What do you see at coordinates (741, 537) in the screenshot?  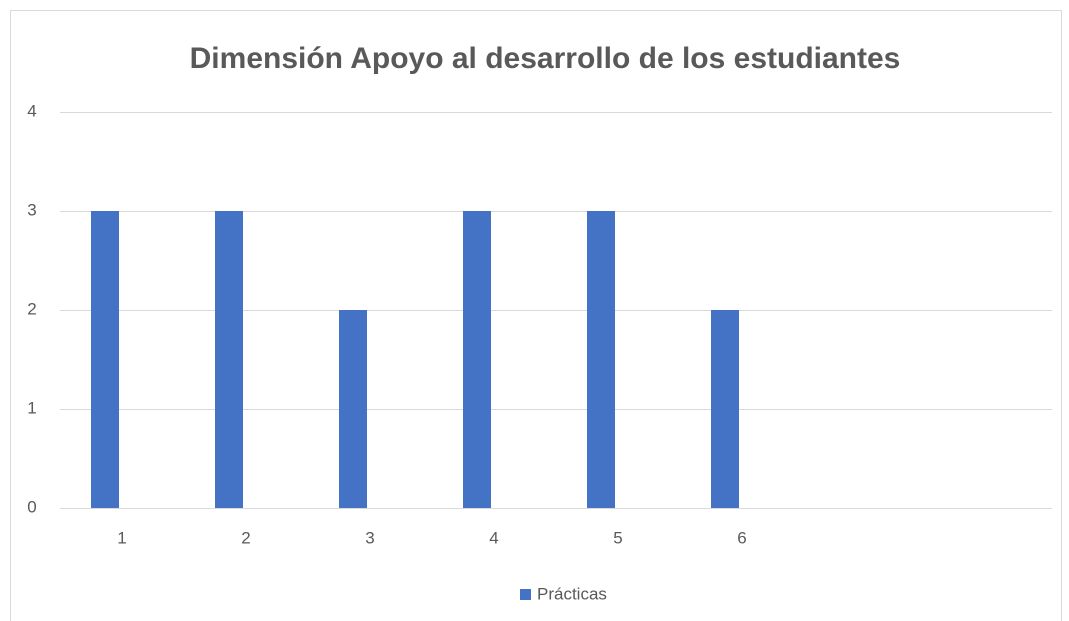 I see `x-tick-label: 6` at bounding box center [741, 537].